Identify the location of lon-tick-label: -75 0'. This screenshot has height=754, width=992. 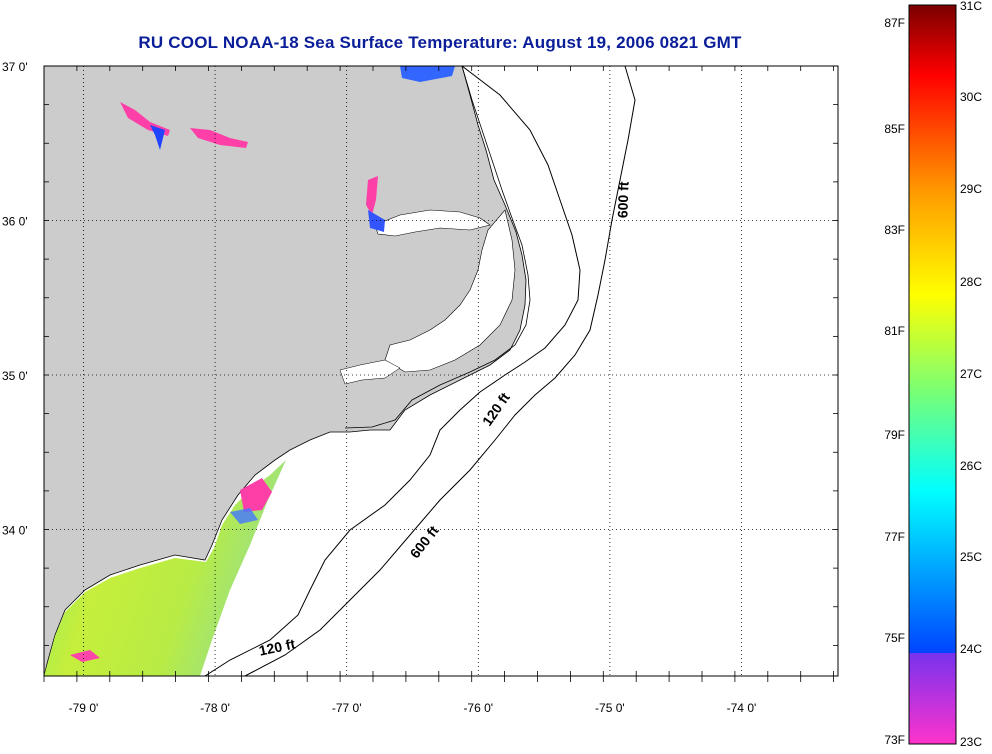
(610, 708).